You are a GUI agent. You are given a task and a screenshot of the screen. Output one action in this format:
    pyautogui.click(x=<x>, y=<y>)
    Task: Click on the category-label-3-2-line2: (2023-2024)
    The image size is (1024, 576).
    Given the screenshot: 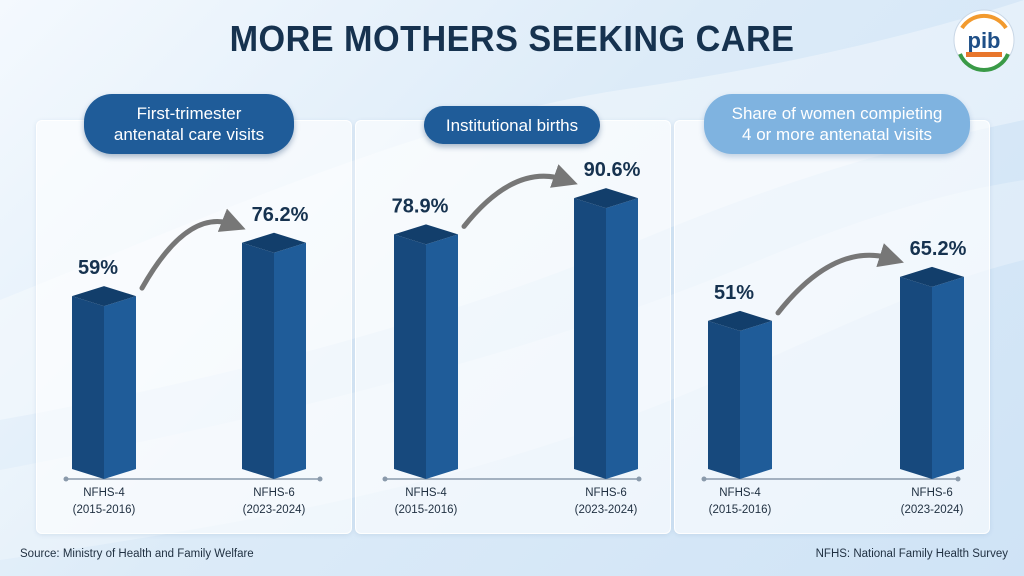 What is the action you would take?
    pyautogui.click(x=932, y=510)
    